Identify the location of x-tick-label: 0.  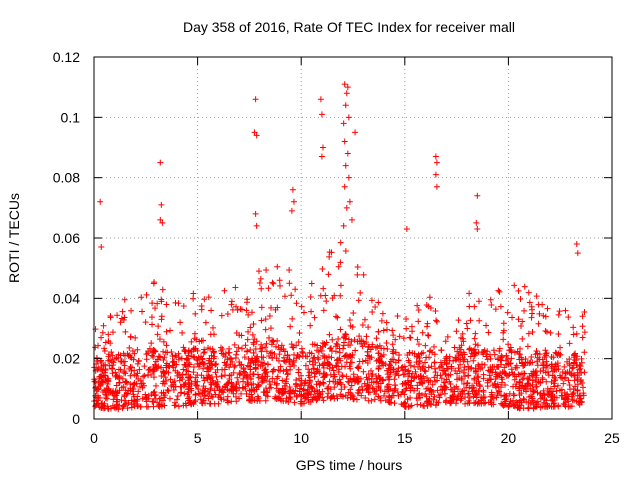
(94, 438).